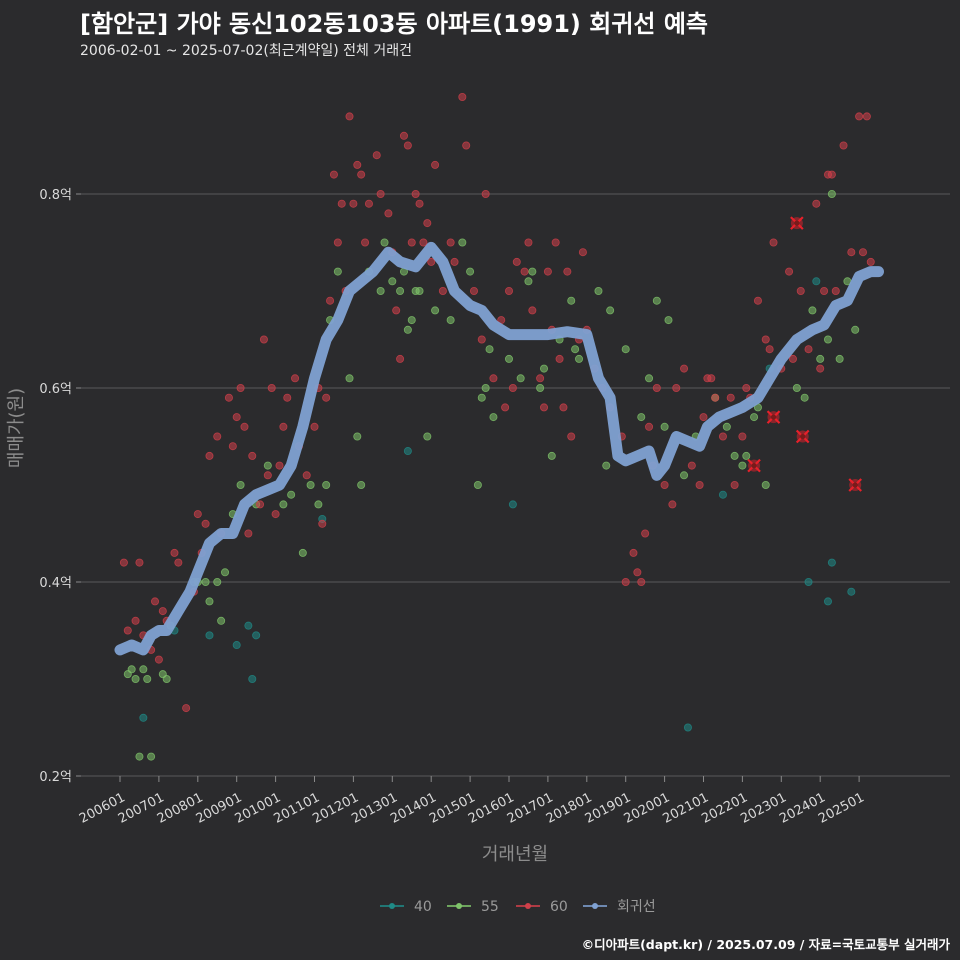 This screenshot has height=960, width=960. I want to click on legend-label-40: 40, so click(423, 907).